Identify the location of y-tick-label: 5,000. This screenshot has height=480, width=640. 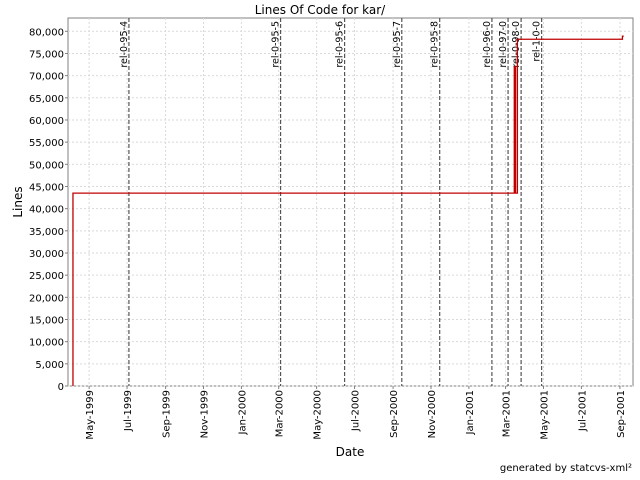
(49, 365).